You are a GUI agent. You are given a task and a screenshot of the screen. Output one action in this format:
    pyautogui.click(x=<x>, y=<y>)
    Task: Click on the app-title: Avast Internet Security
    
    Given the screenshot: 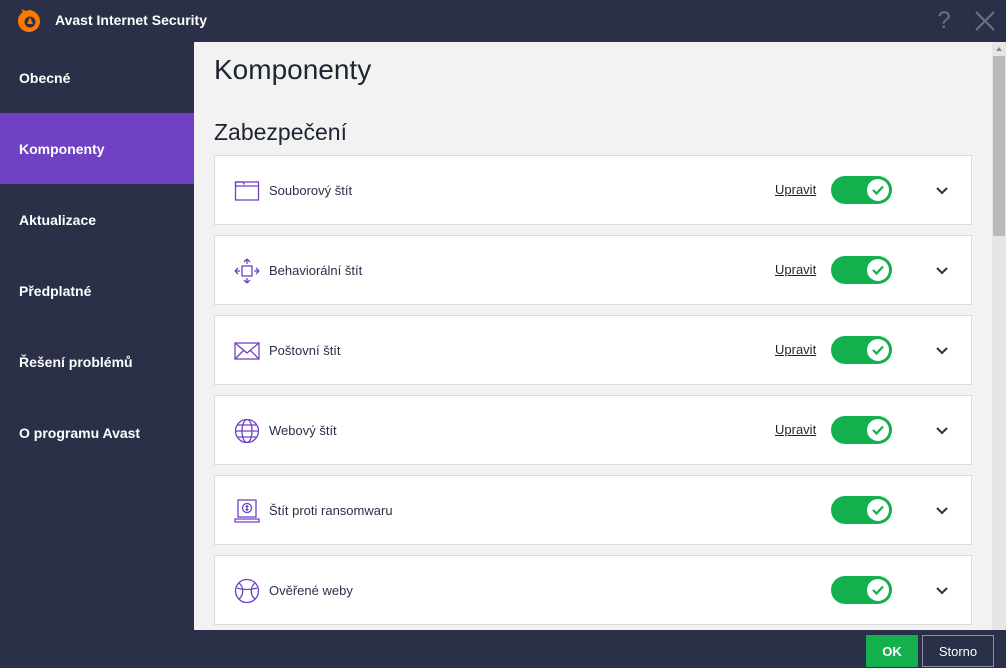 What is the action you would take?
    pyautogui.click(x=131, y=20)
    